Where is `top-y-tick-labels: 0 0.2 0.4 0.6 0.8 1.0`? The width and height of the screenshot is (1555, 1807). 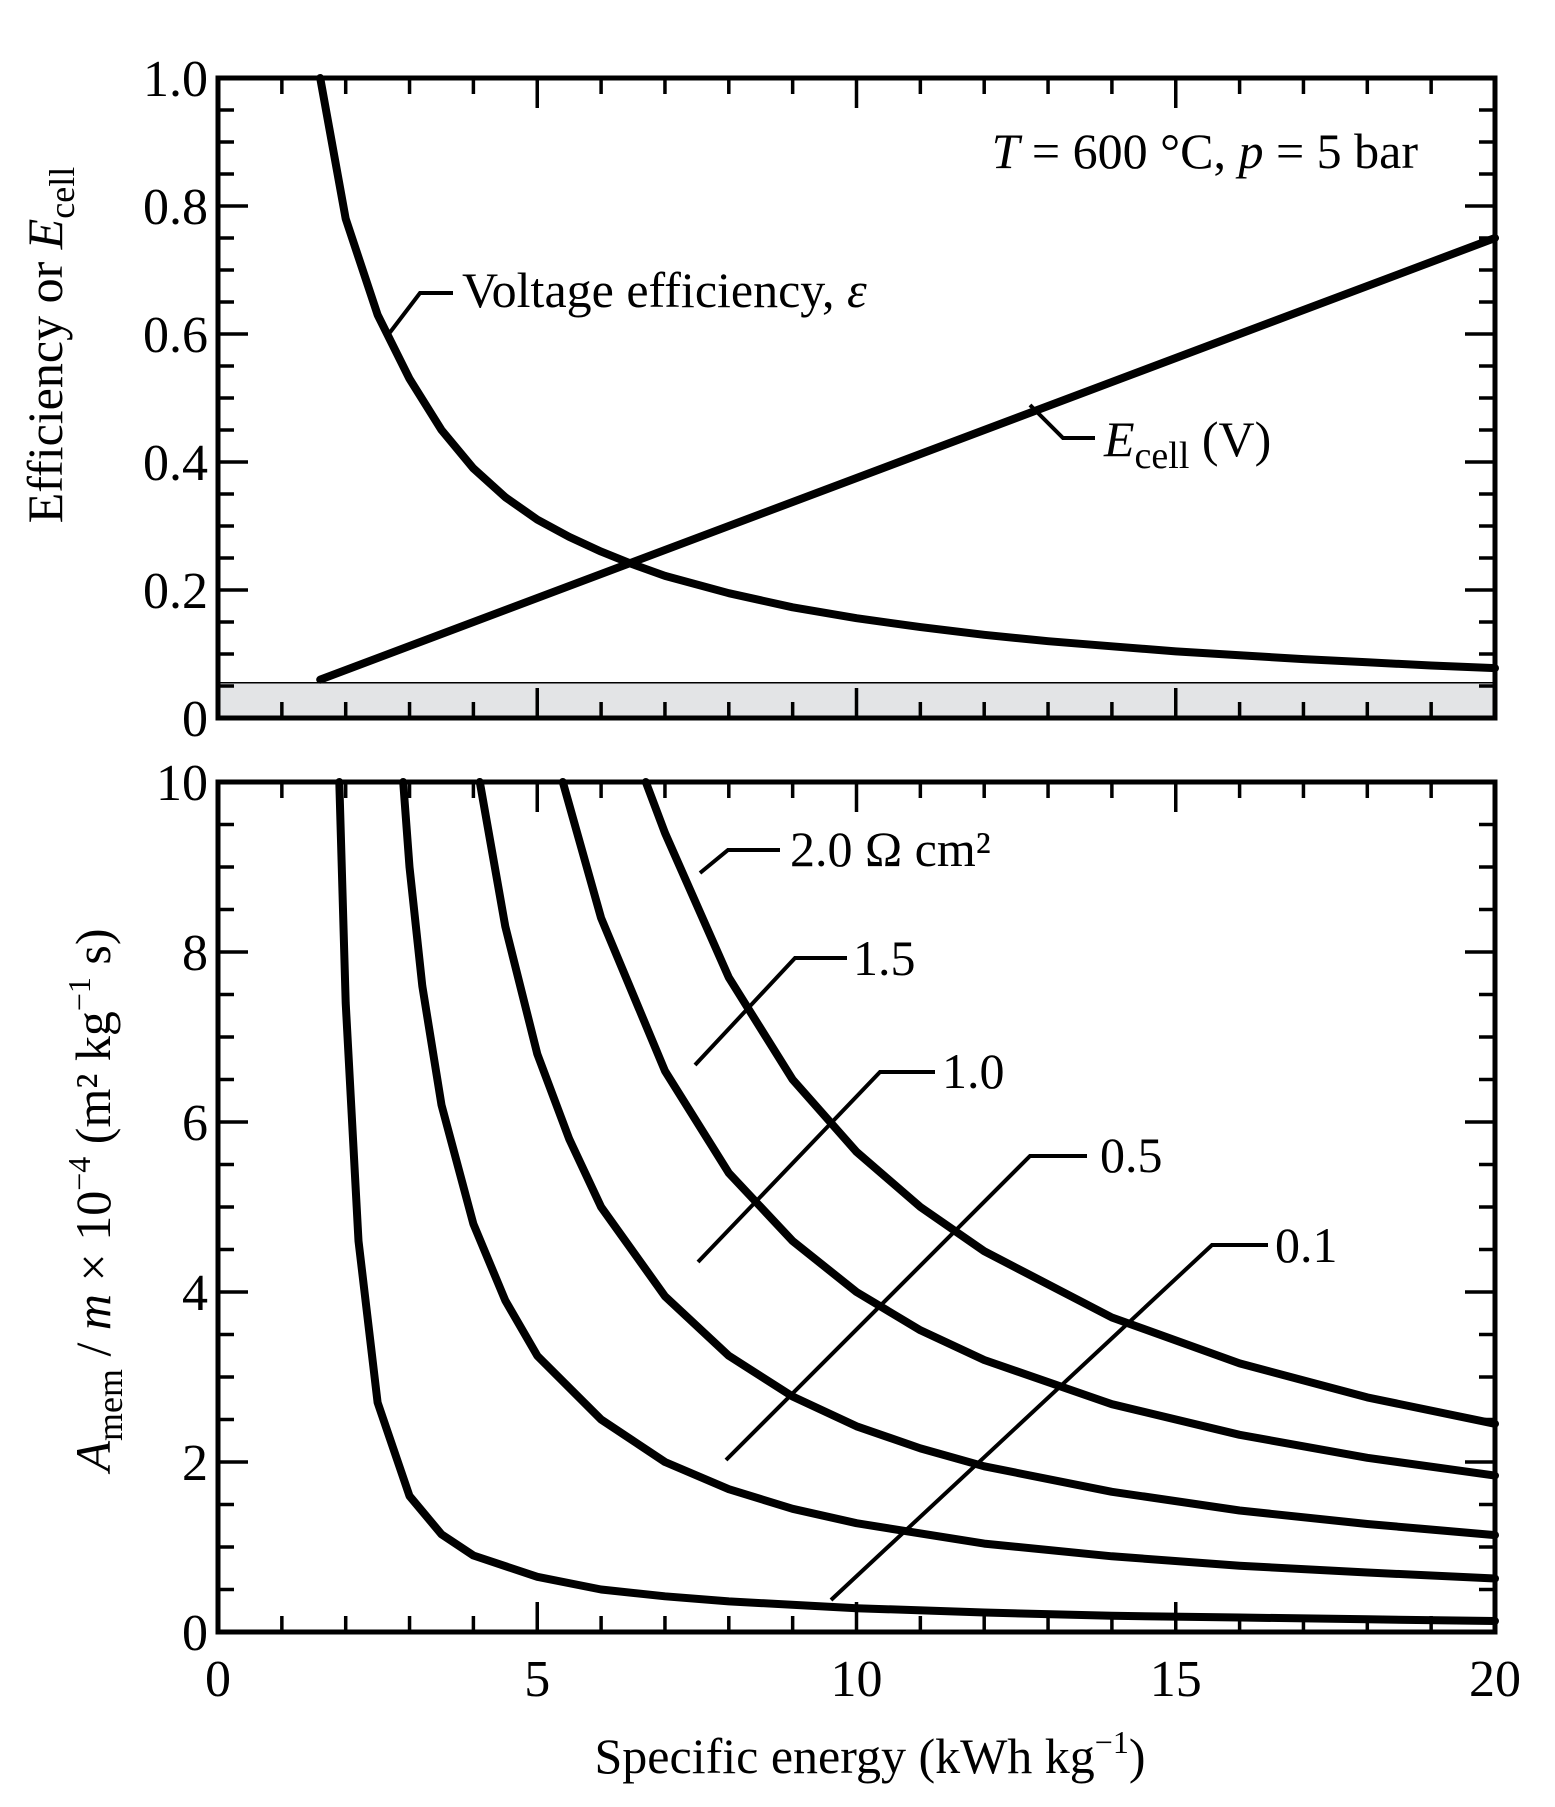 top-y-tick-labels: 0 0.2 0.4 0.6 0.8 1.0 is located at coordinates (175, 399).